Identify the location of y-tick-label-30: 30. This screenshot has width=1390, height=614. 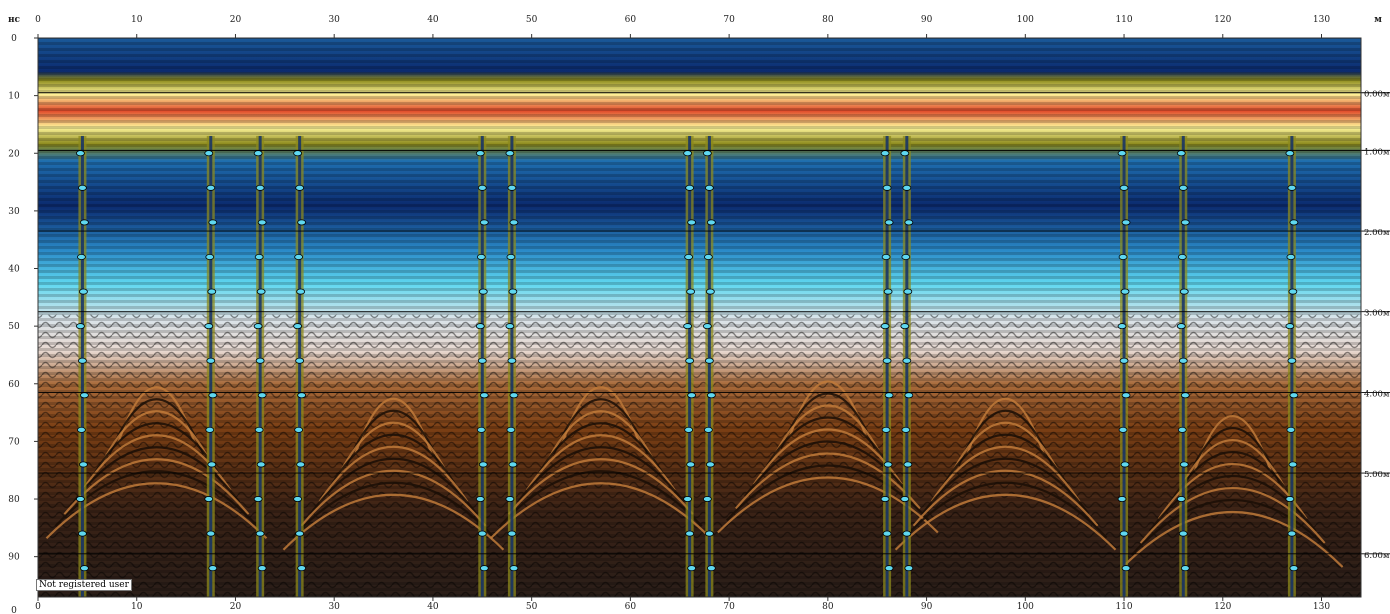
(14, 212).